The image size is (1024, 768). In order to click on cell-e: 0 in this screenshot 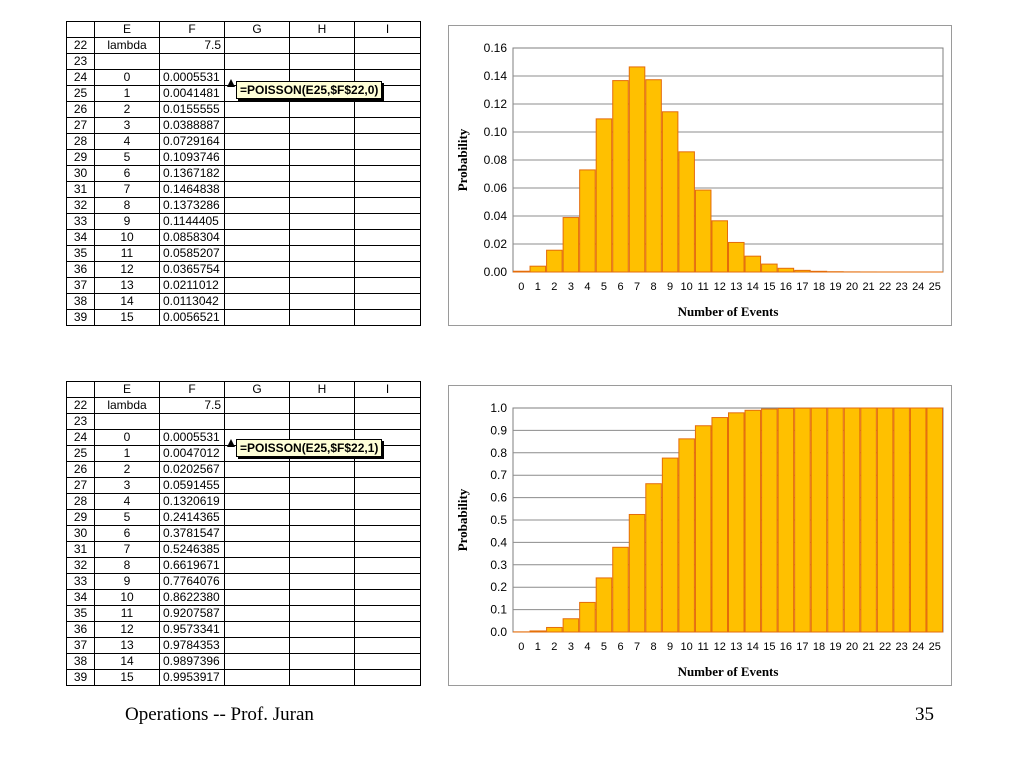, I will do `click(127, 77)`.